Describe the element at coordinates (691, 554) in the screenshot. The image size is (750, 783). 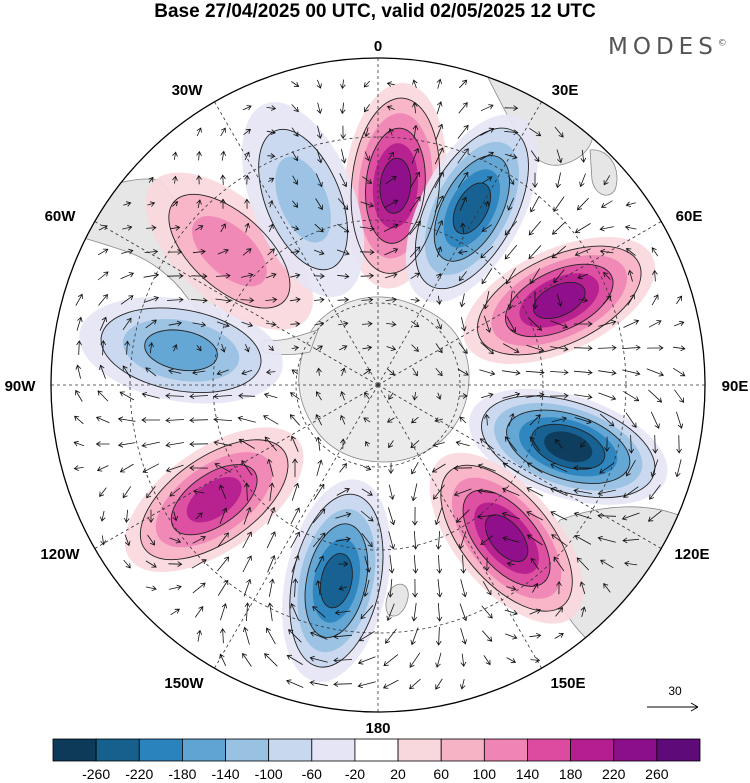
I see `lon-label-120e: 120E` at that location.